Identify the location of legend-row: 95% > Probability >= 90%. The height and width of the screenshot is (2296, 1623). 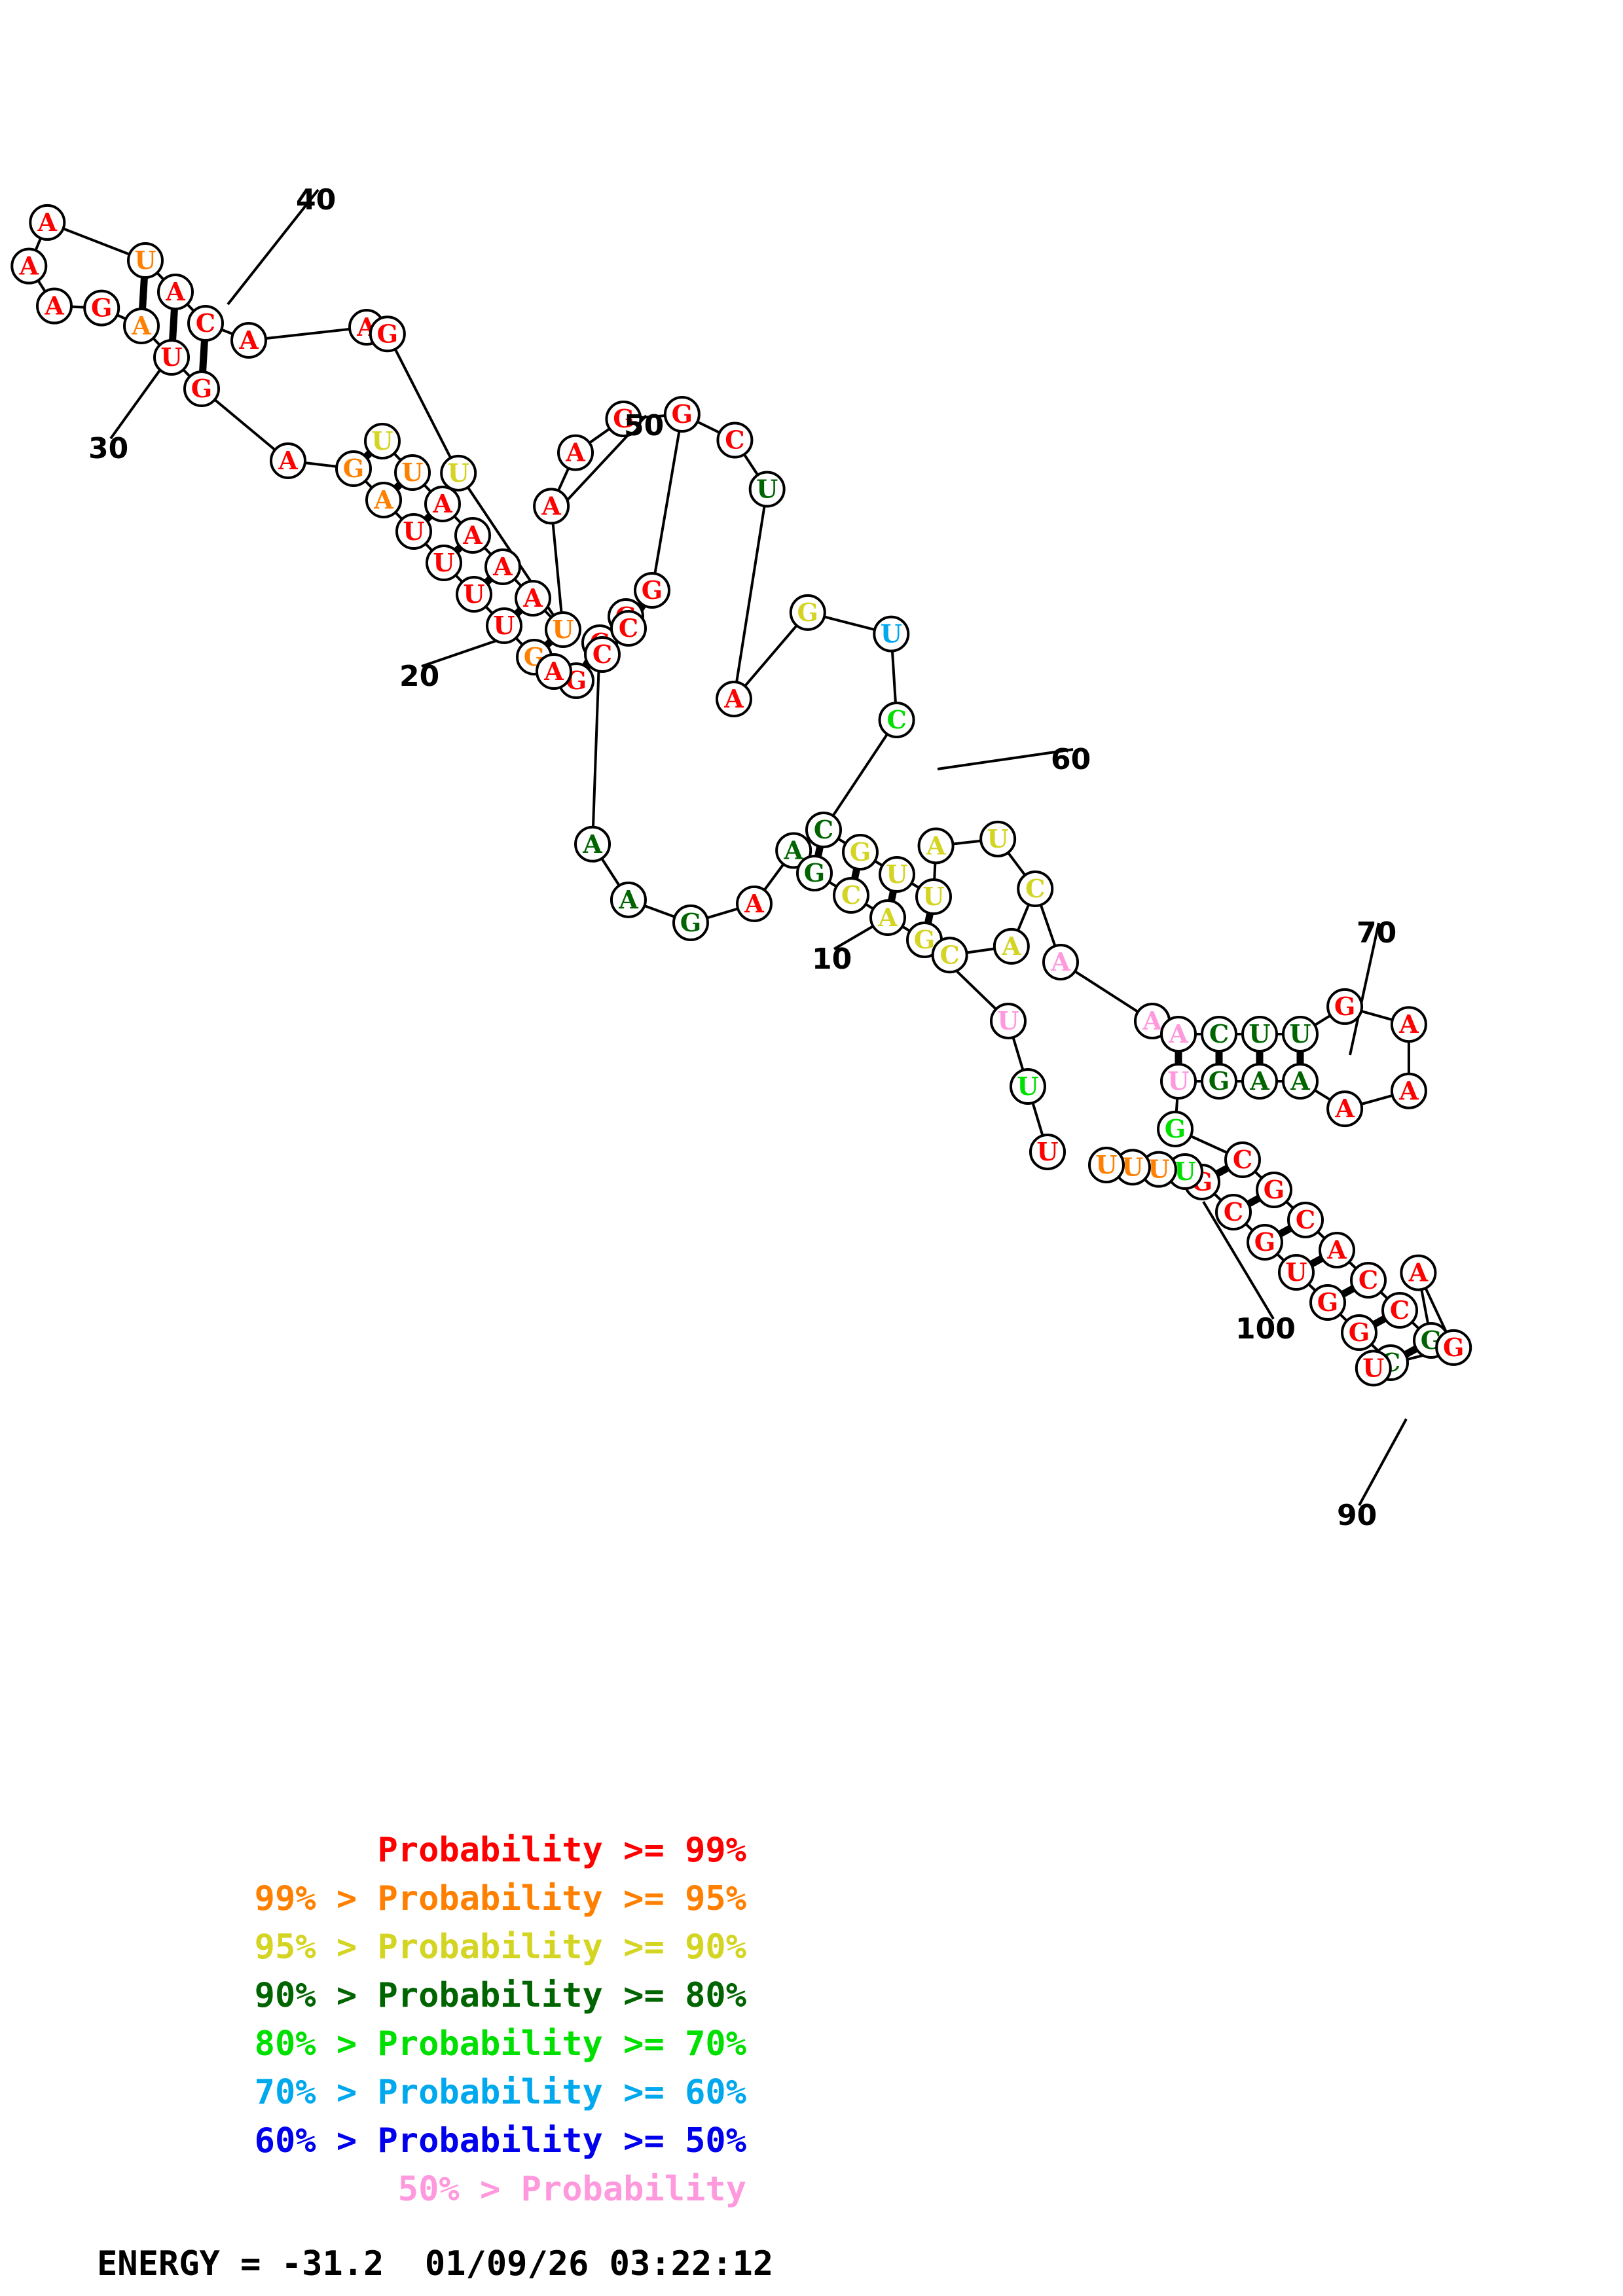
(500, 1947).